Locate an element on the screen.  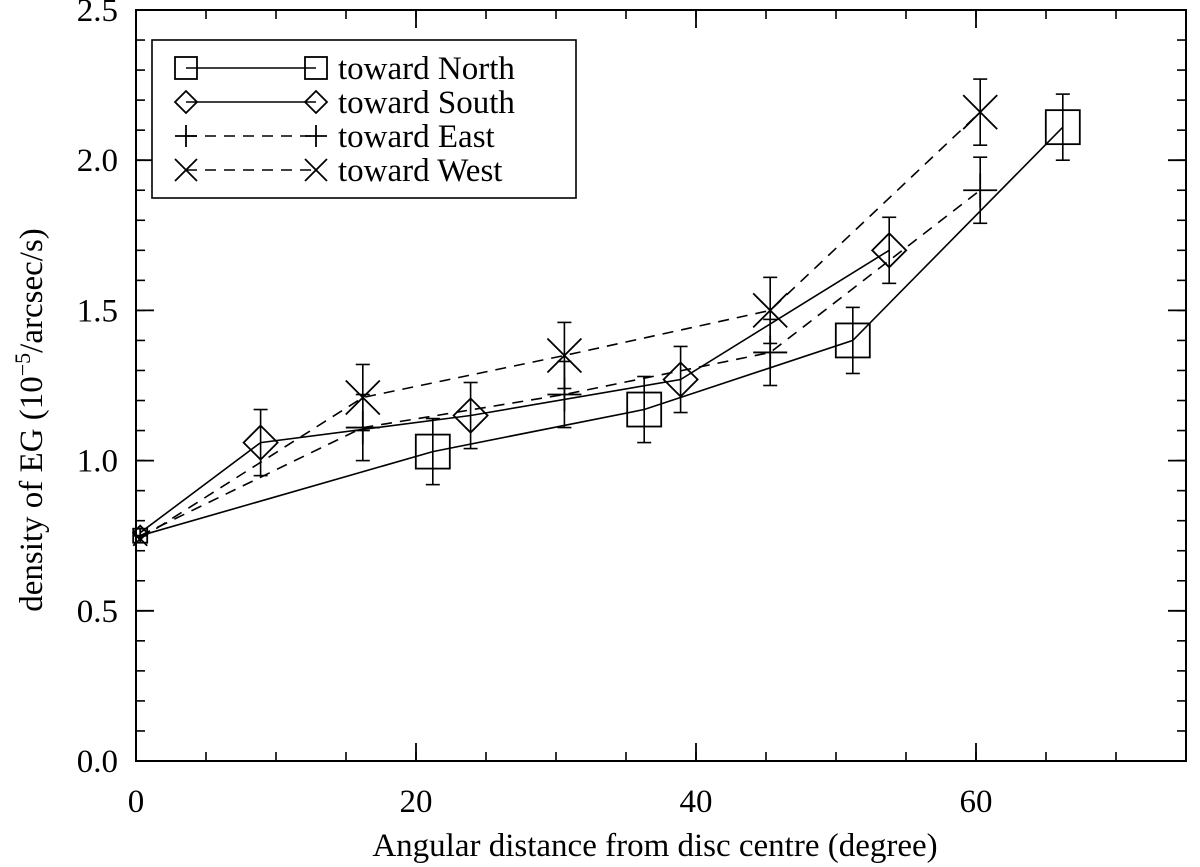
legend-box is located at coordinates (364, 119).